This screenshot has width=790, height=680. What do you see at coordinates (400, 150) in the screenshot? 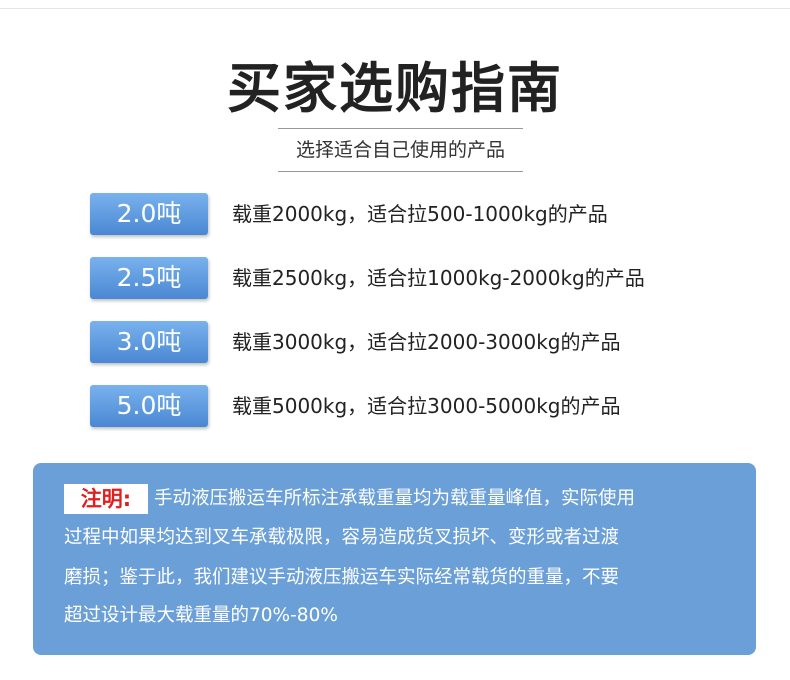
I see `subtitle: 选择适合自己使用的产品` at bounding box center [400, 150].